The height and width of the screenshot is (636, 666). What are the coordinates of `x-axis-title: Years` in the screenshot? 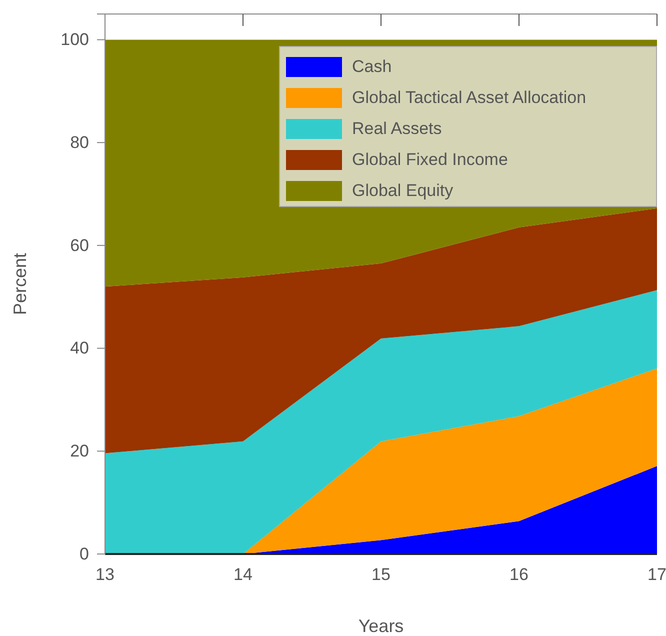 It's located at (381, 626).